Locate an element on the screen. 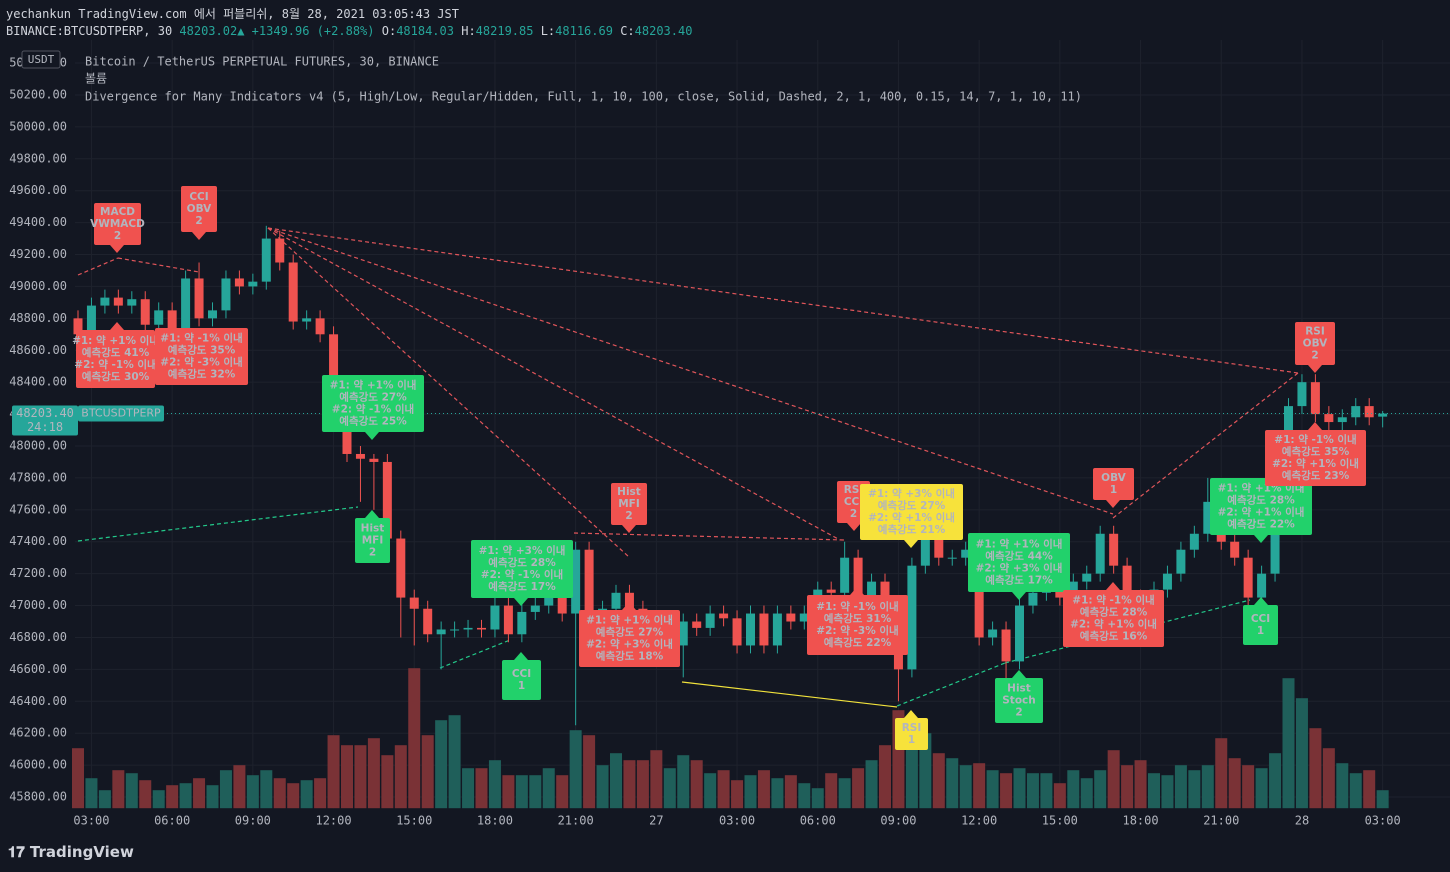 Image resolution: width=1450 pixels, height=872 pixels. ohlc-key: C: is located at coordinates (627, 31).